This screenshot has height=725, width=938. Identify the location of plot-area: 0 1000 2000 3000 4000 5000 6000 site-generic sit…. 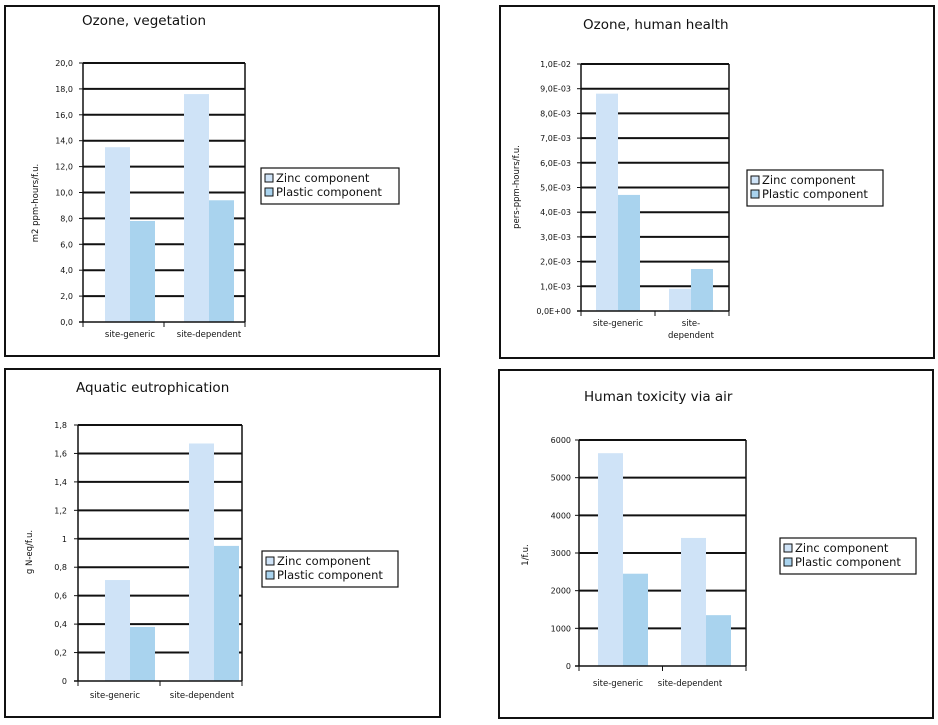
(649, 562).